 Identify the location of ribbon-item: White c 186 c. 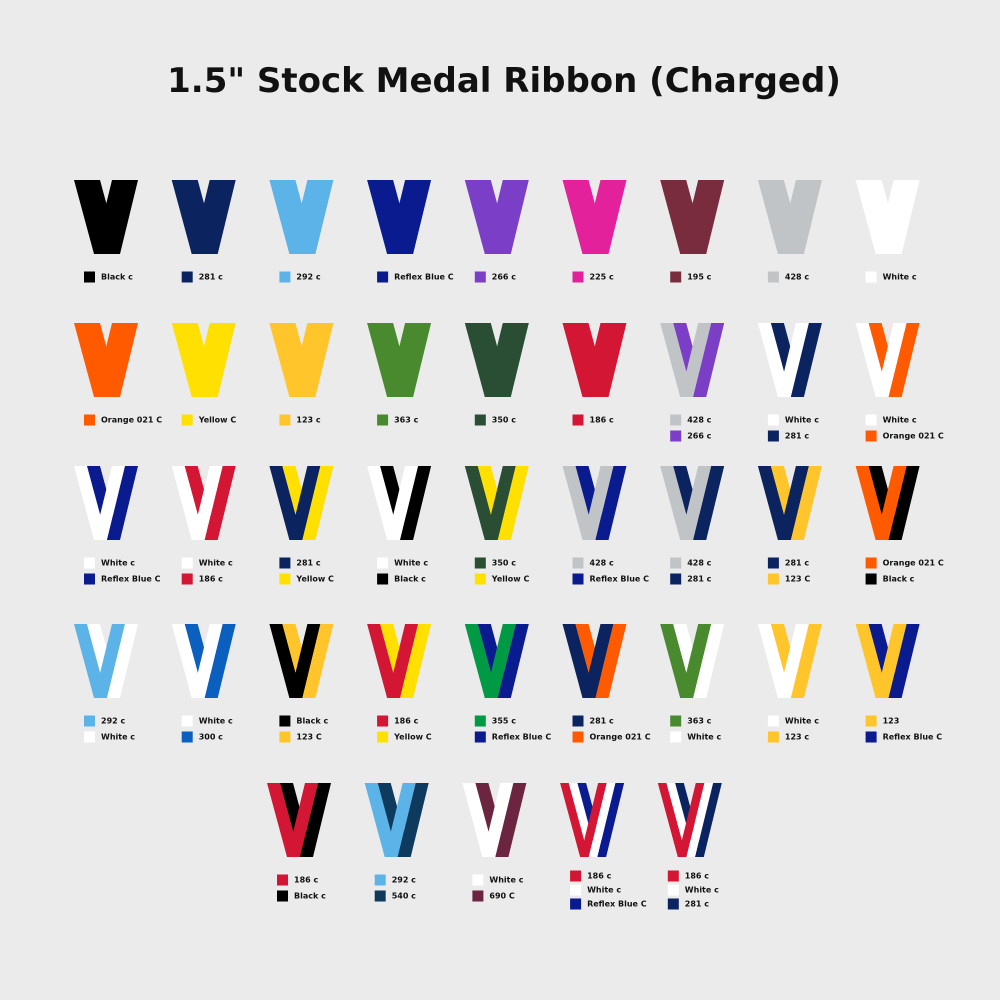
(203, 525).